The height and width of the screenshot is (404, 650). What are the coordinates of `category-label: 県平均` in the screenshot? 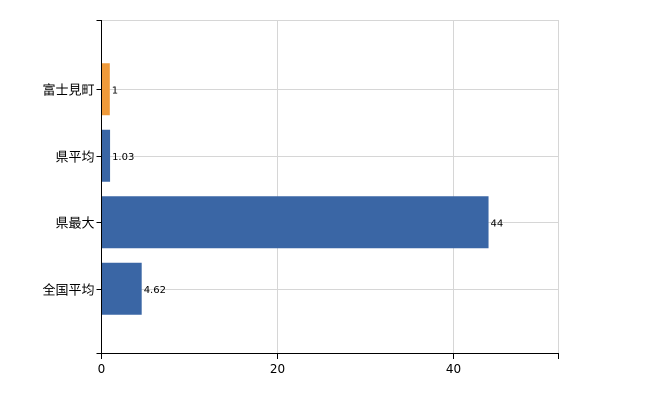 It's located at (74, 158).